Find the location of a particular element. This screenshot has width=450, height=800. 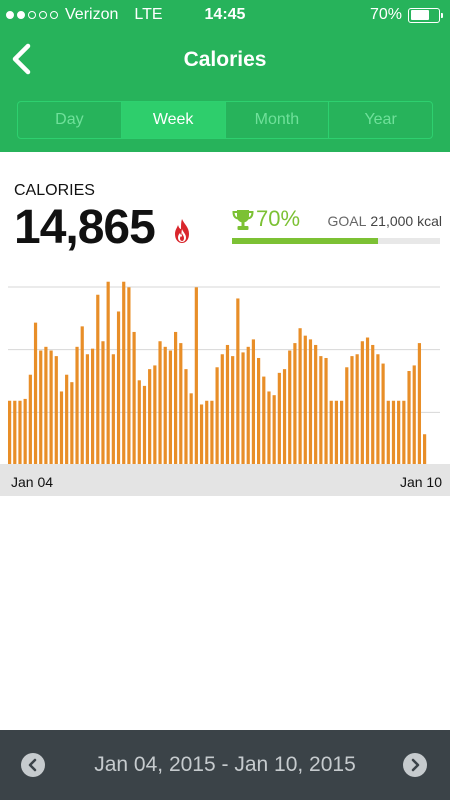

tab-month: Month is located at coordinates (278, 120).